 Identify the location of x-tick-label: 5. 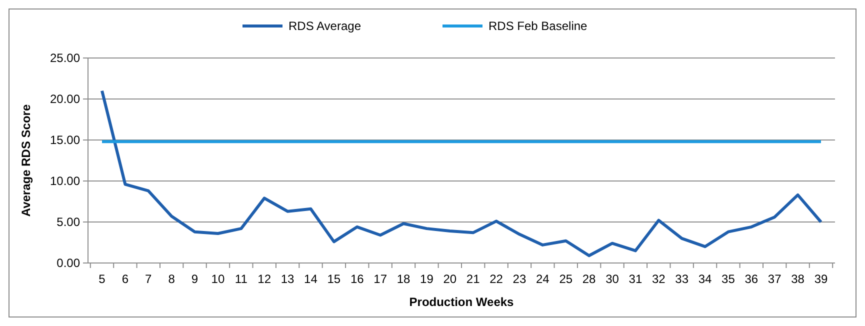
(102, 279).